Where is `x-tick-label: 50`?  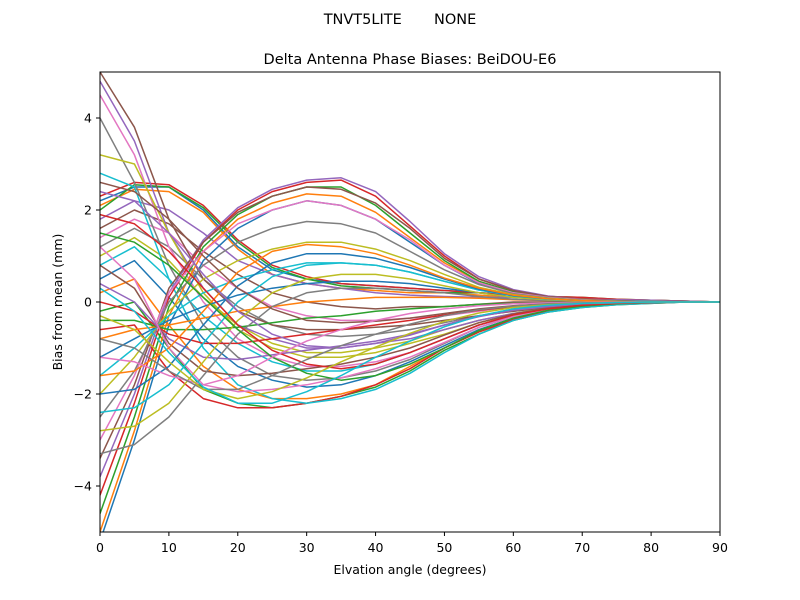 x-tick-label: 50 is located at coordinates (444, 547).